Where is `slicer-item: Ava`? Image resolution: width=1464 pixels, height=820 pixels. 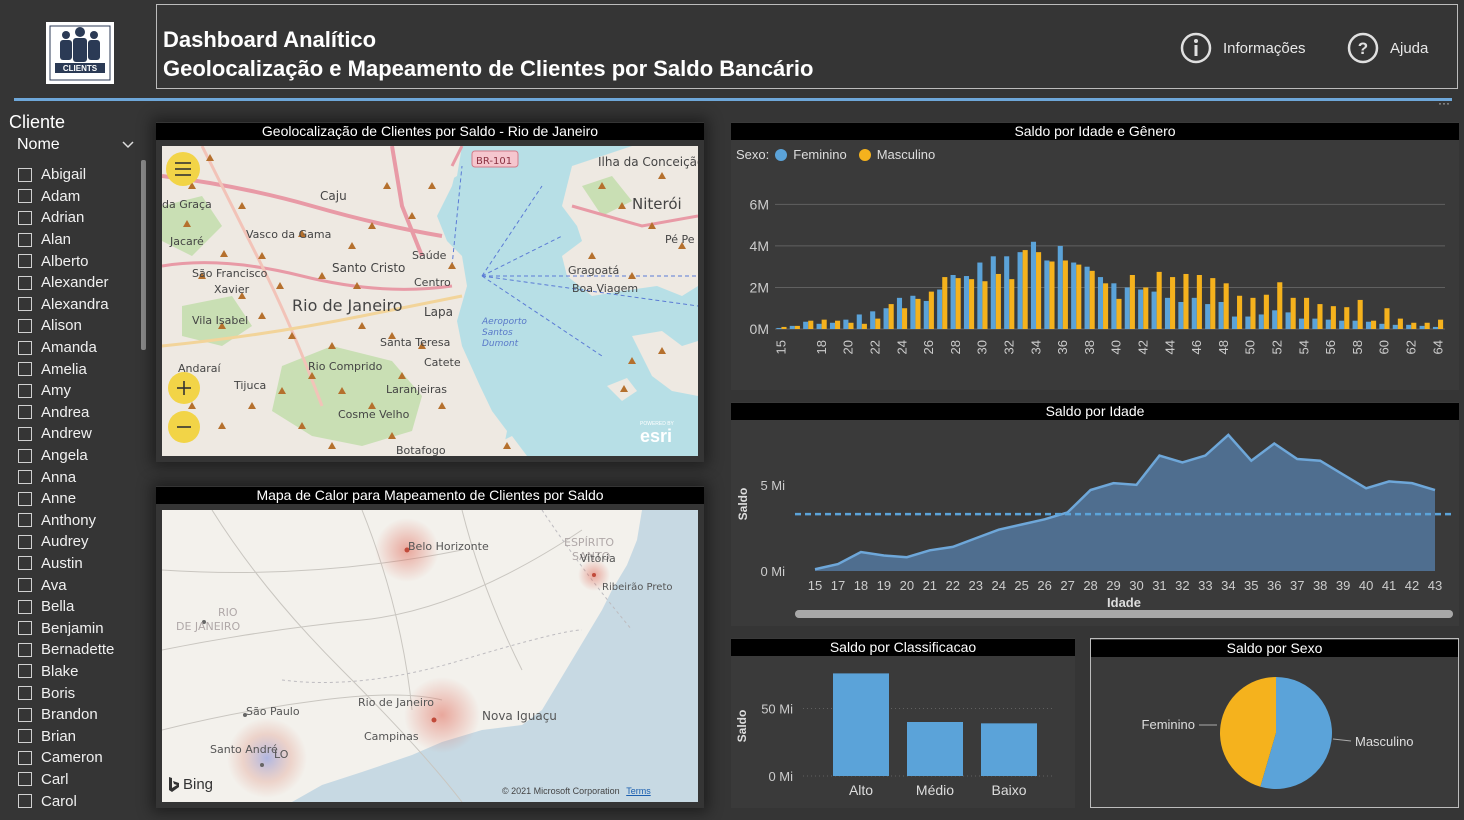
slicer-item: Ava is located at coordinates (78, 585).